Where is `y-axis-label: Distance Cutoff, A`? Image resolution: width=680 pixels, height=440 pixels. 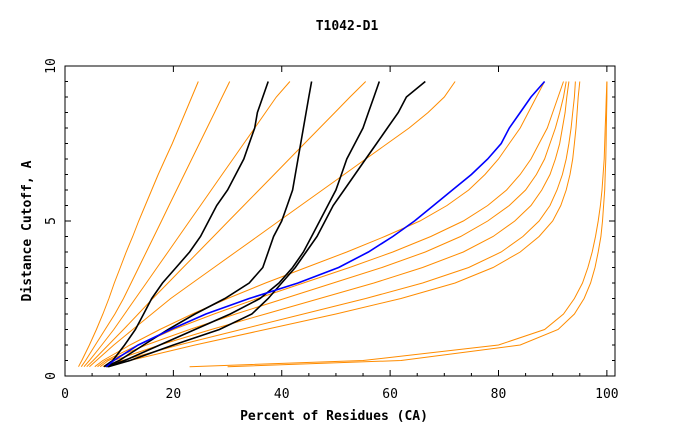 y-axis-label: Distance Cutoff, A is located at coordinates (27, 230).